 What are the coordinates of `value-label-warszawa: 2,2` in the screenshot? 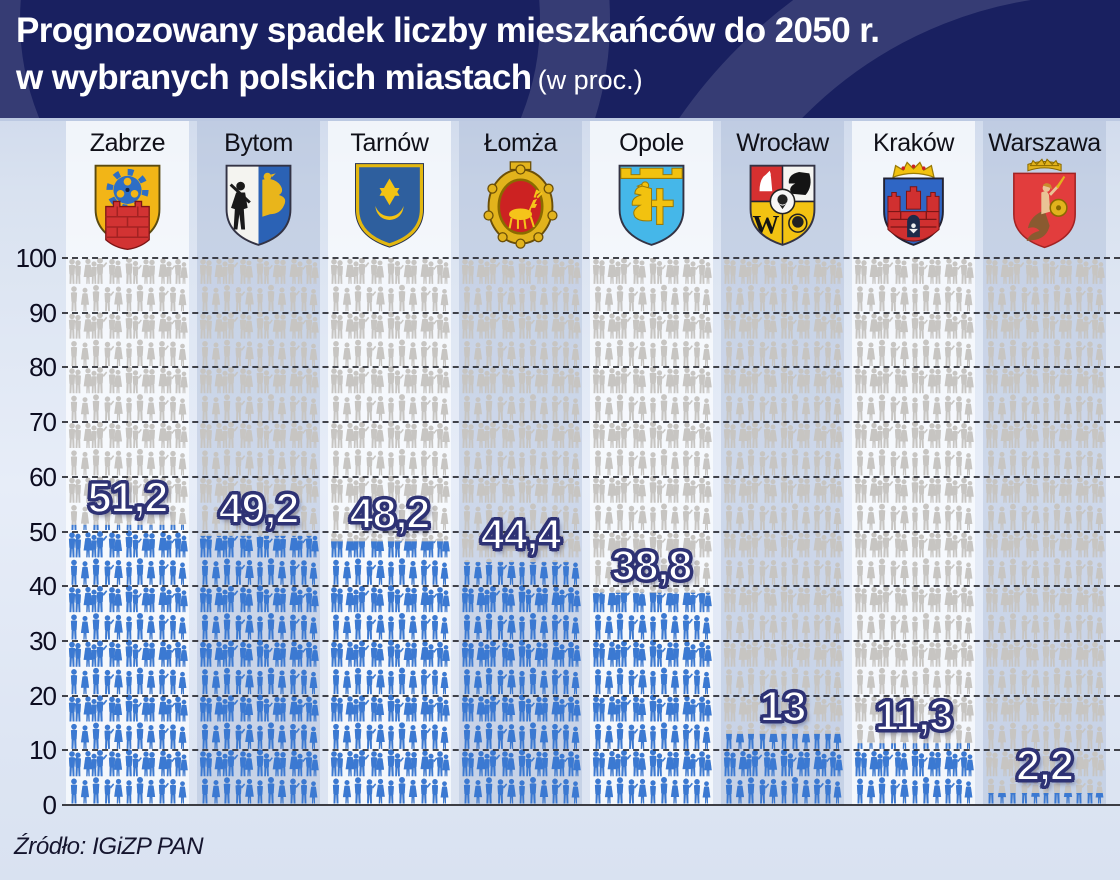 It's located at (1045, 766).